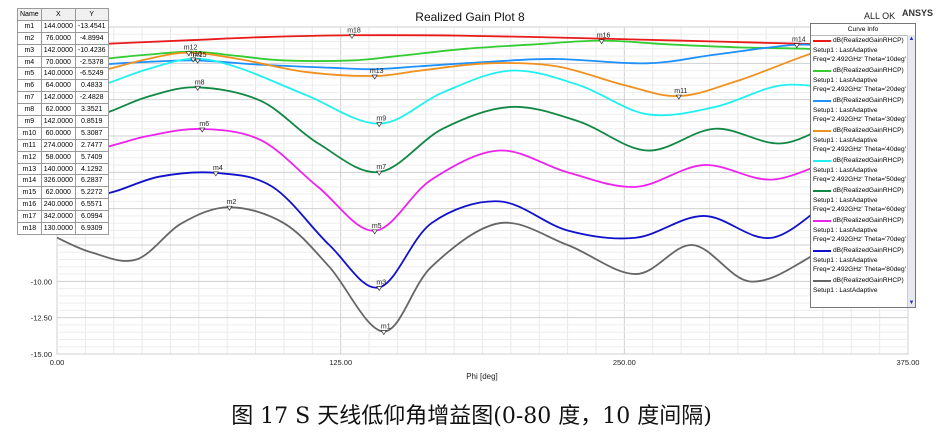 This screenshot has height=446, width=943. What do you see at coordinates (680, 91) in the screenshot?
I see `marker-label: m11` at bounding box center [680, 91].